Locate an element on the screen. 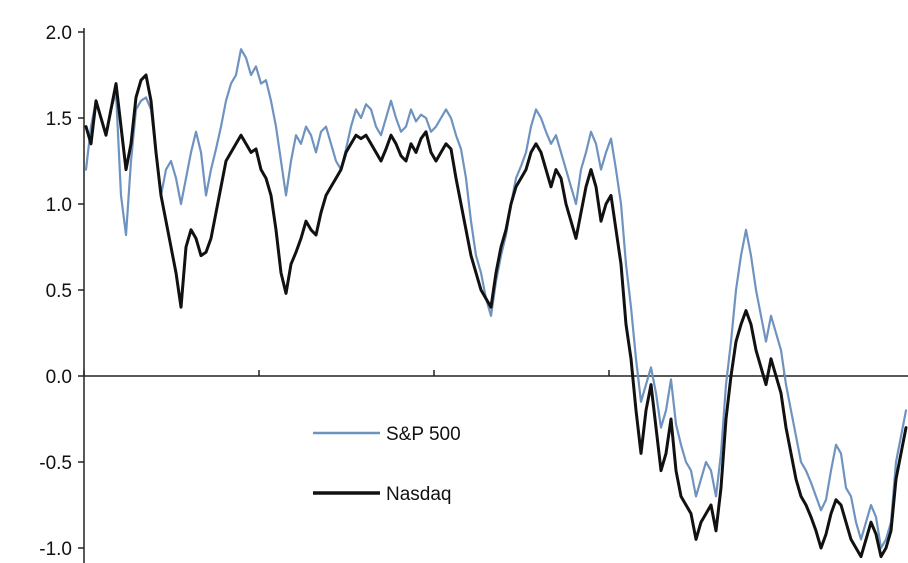 This screenshot has width=908, height=563. y-axis: 2.0 1.5 1.0 0.5 0.0 -0.5 -1.0 is located at coordinates (62, 293).